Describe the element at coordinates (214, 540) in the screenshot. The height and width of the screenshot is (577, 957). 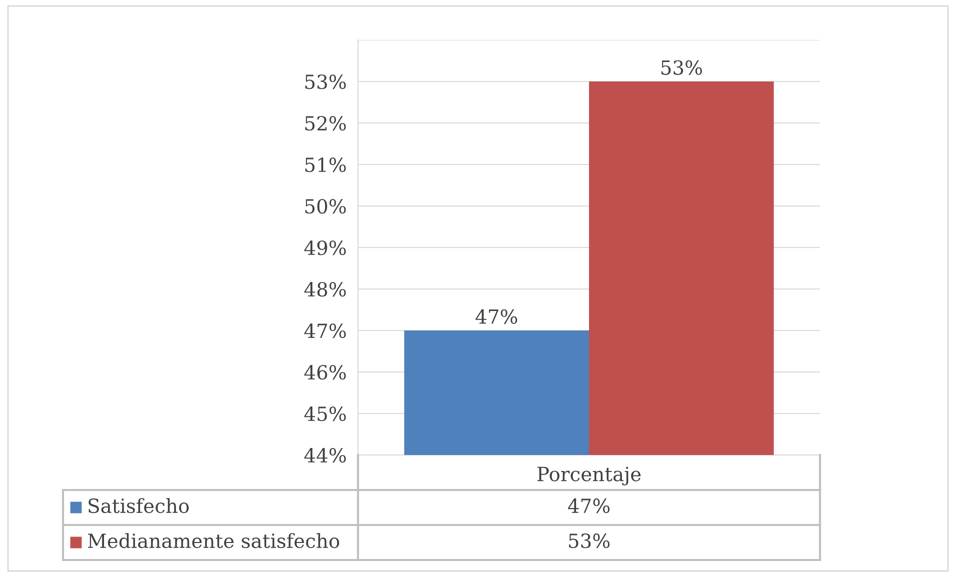
I see `legend-label: Medianamente satisfecho` at that location.